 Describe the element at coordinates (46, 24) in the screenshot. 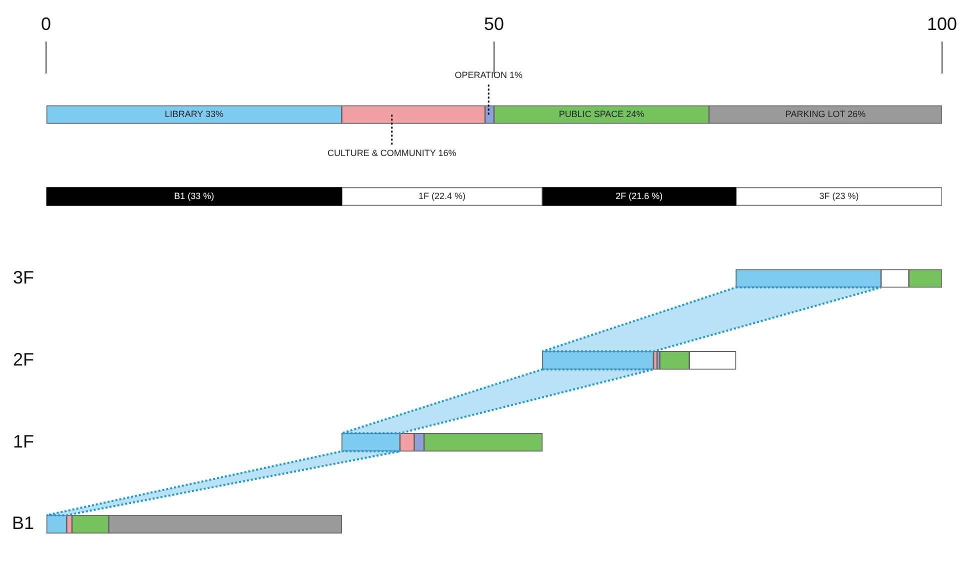

I see `x-tick-label: 0` at that location.